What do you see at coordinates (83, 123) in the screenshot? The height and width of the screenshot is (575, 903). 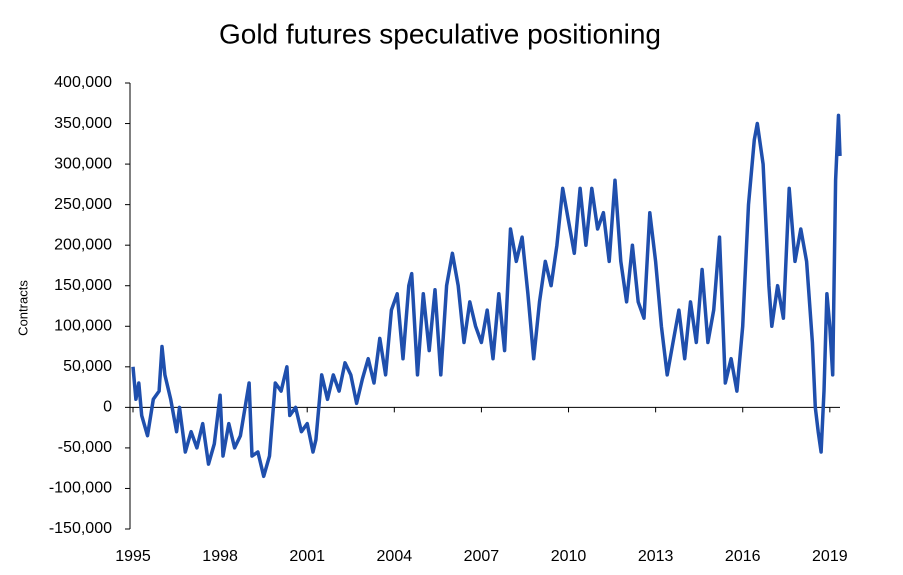 I see `y-tick-label: 350,000` at bounding box center [83, 123].